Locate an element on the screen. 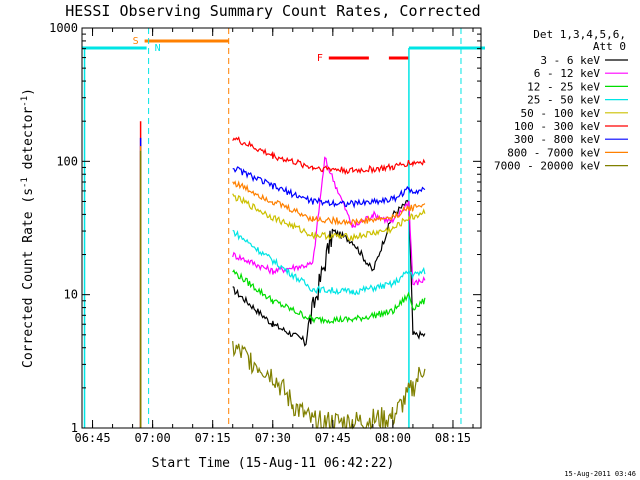  y-axis-label-sup-1: -1 is located at coordinates (25, 182).